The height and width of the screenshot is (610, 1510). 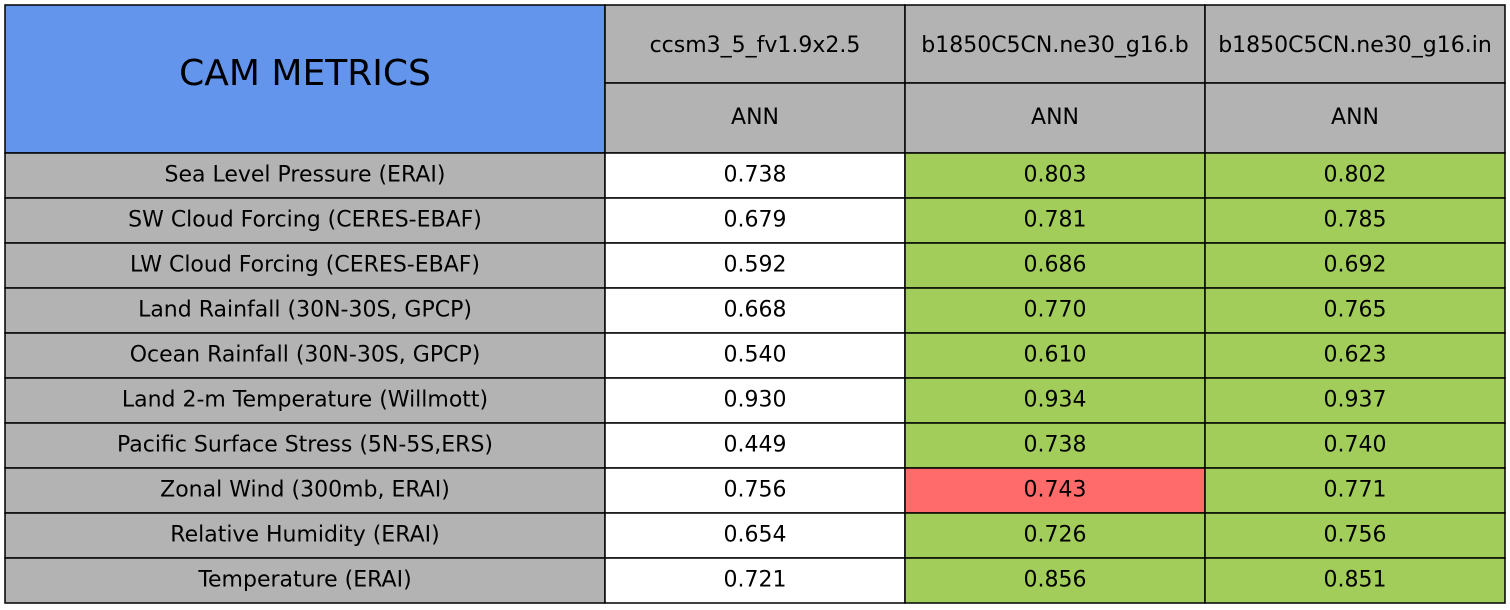 I want to click on row-label: Zonal Wind (300mb, ERAI), so click(x=305, y=490).